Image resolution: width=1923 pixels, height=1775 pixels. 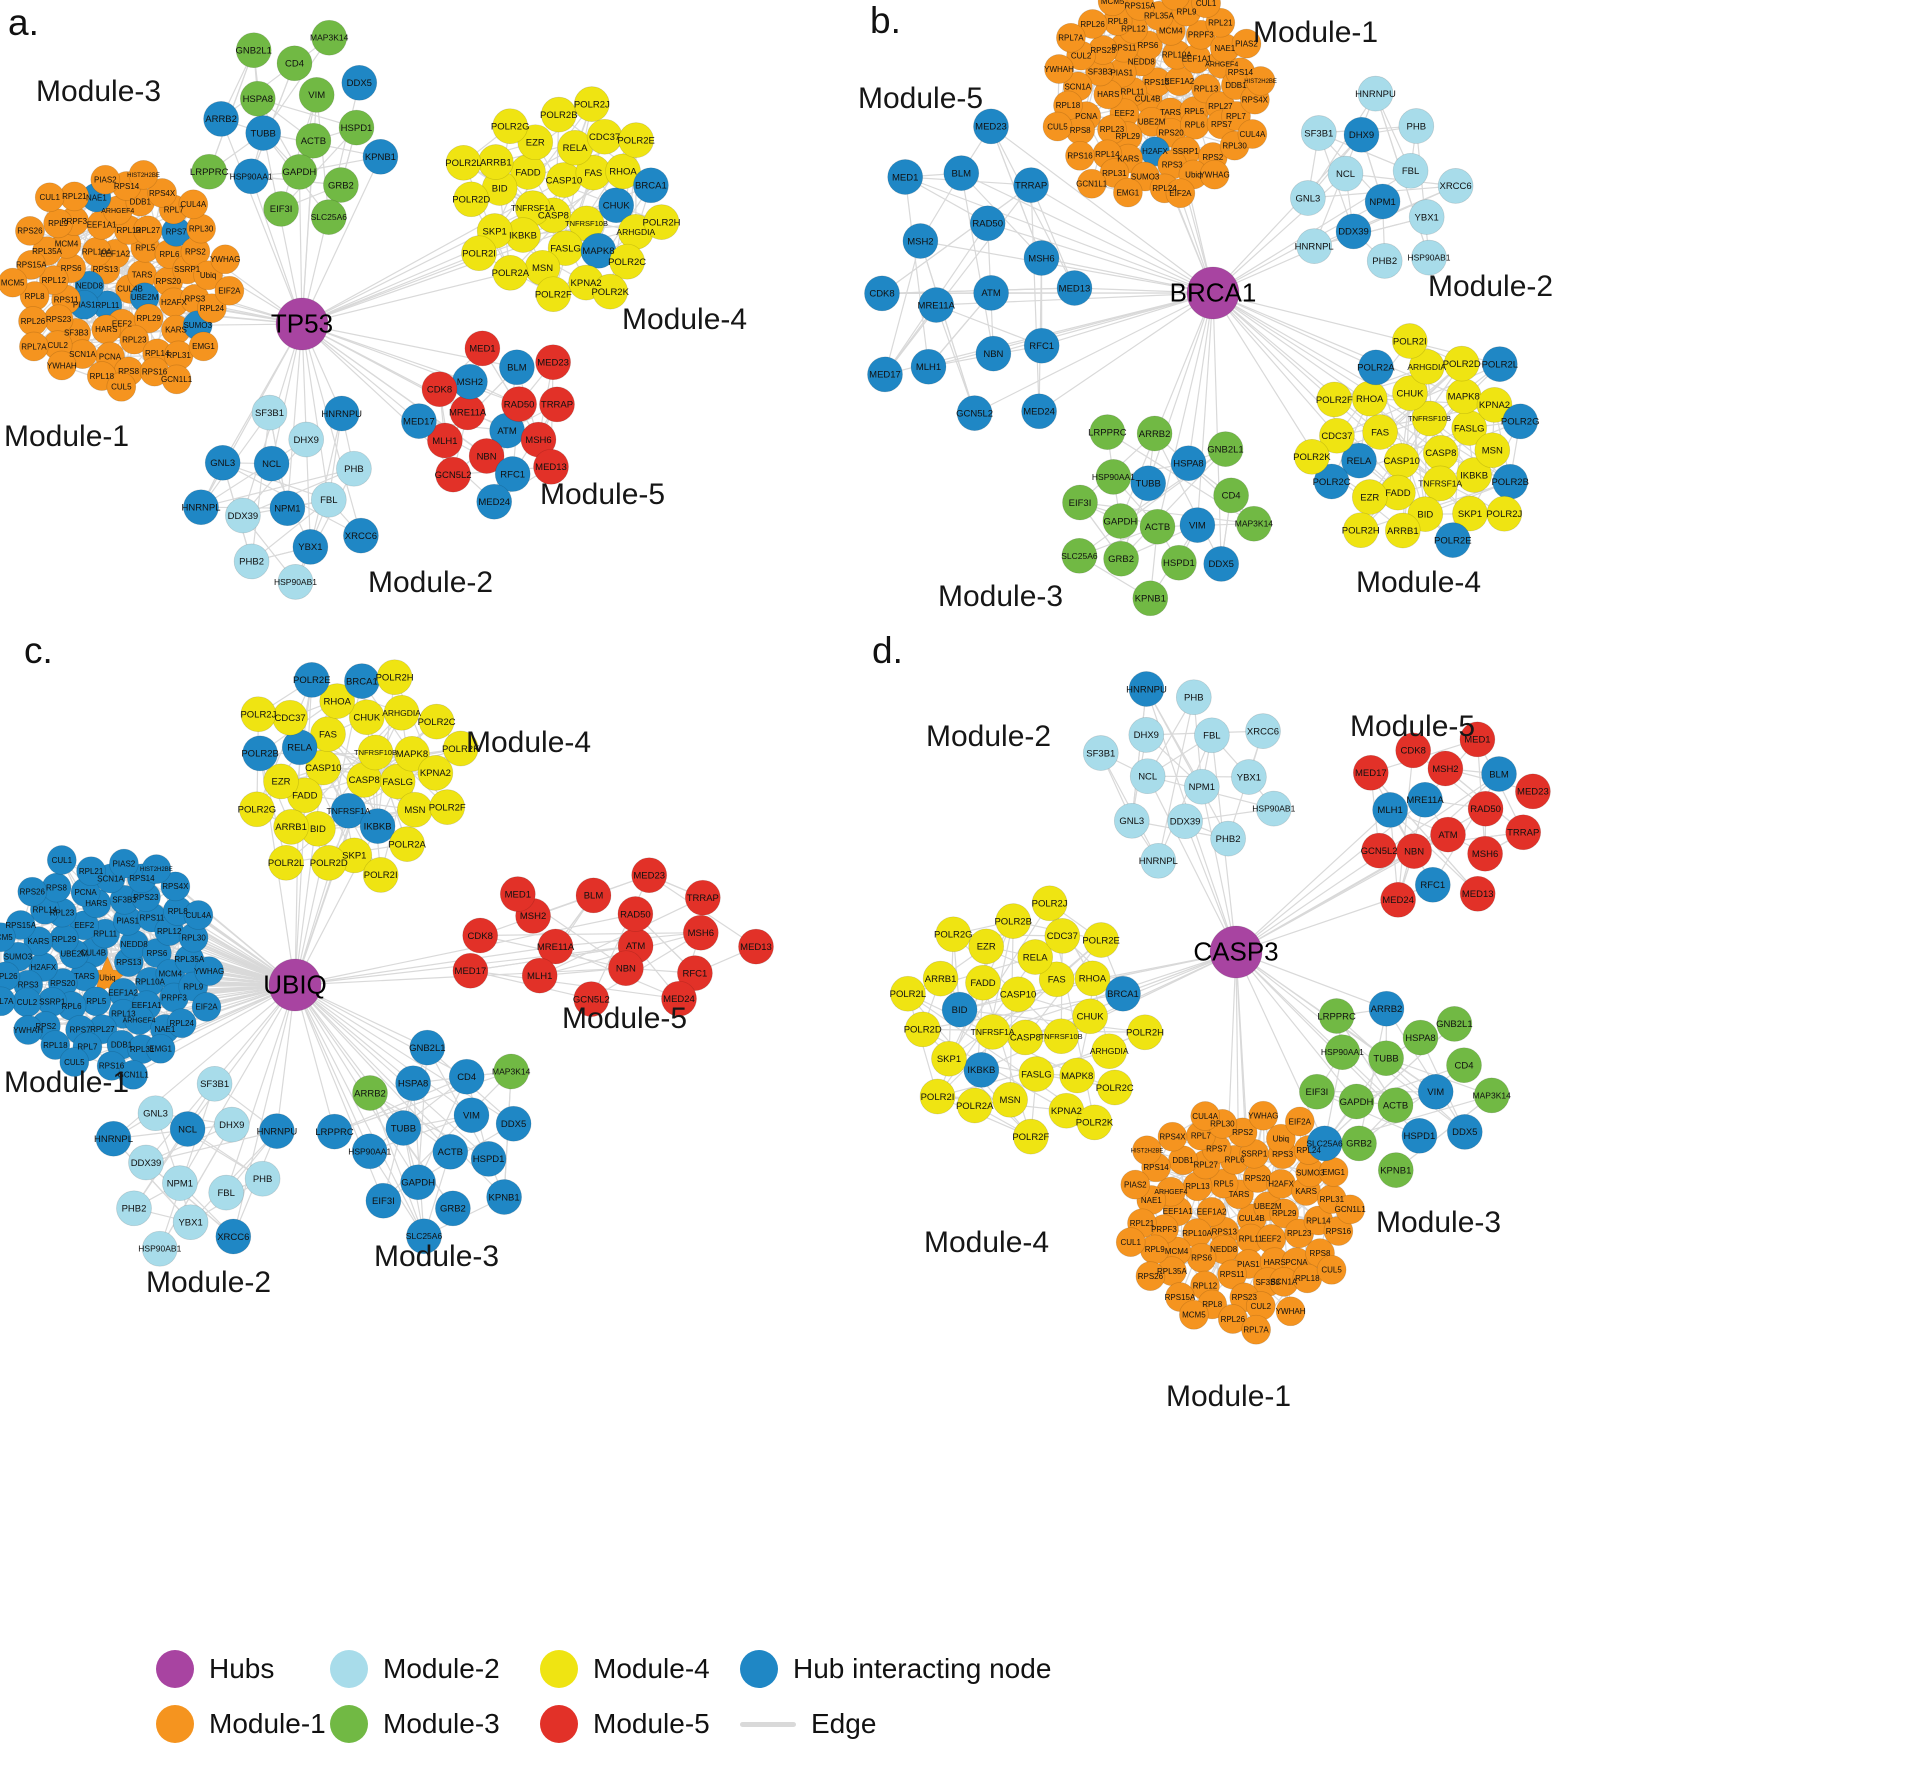 I want to click on gene-label: CDK8, so click(x=881, y=294).